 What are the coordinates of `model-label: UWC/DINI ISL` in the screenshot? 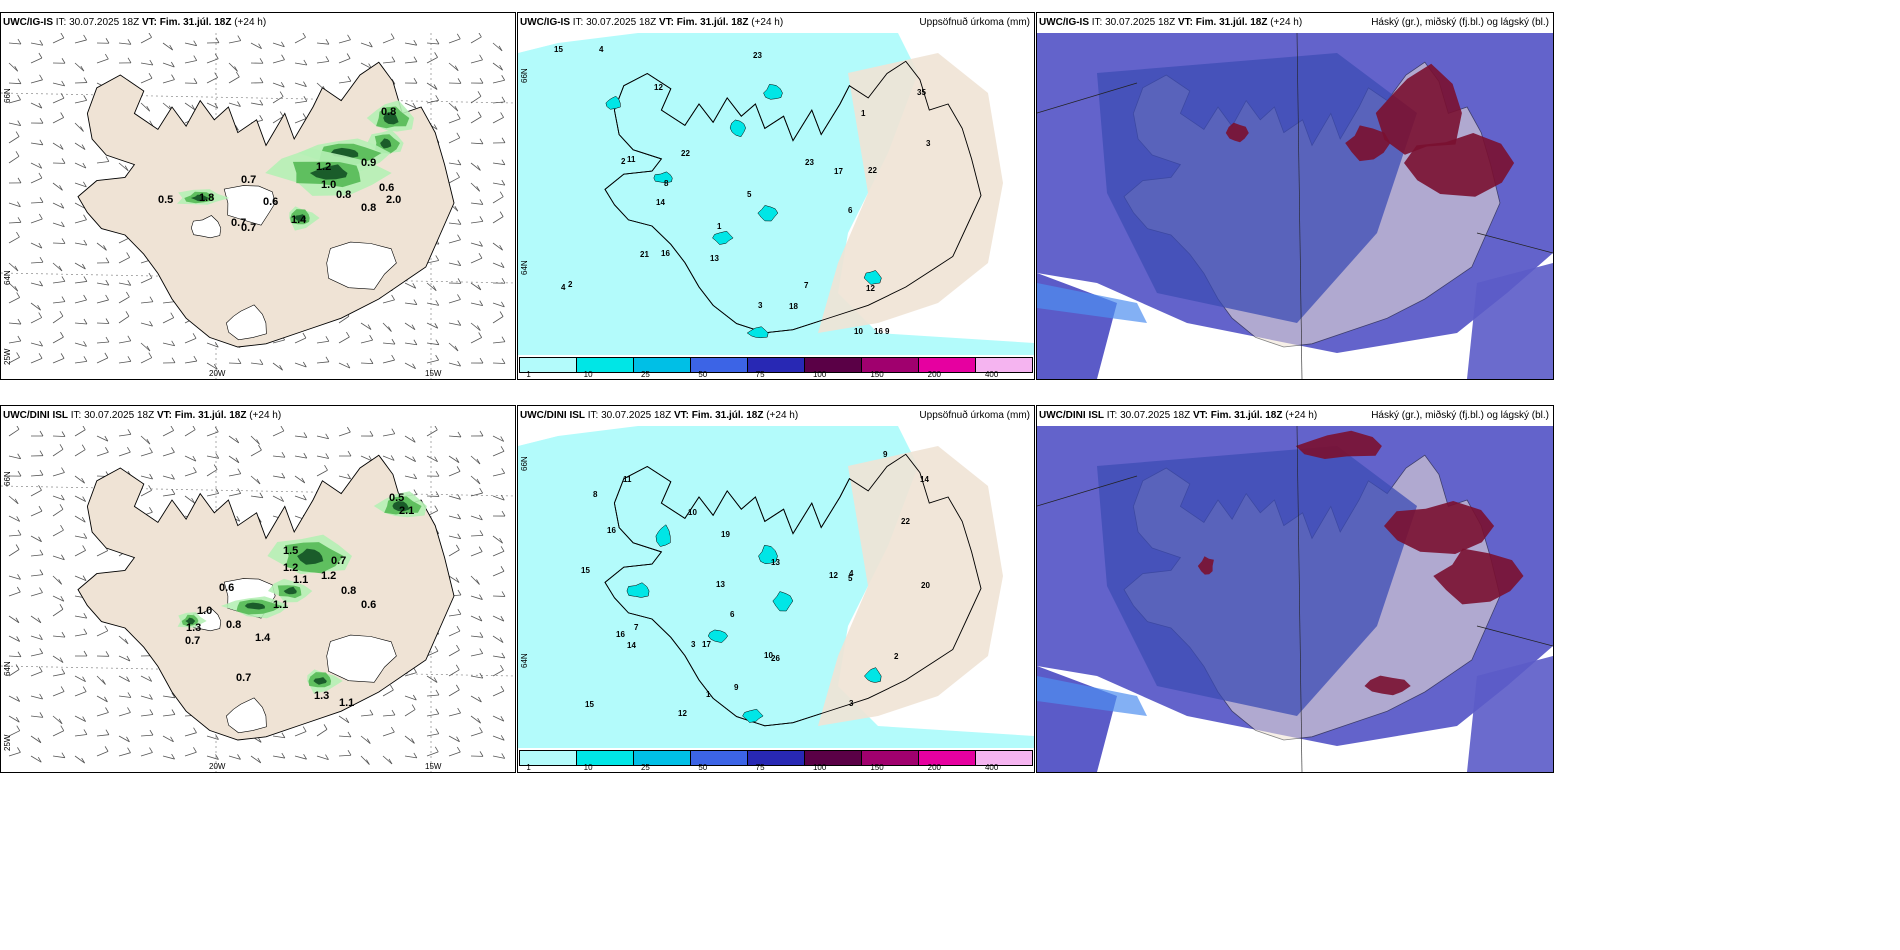 It's located at (1071, 415).